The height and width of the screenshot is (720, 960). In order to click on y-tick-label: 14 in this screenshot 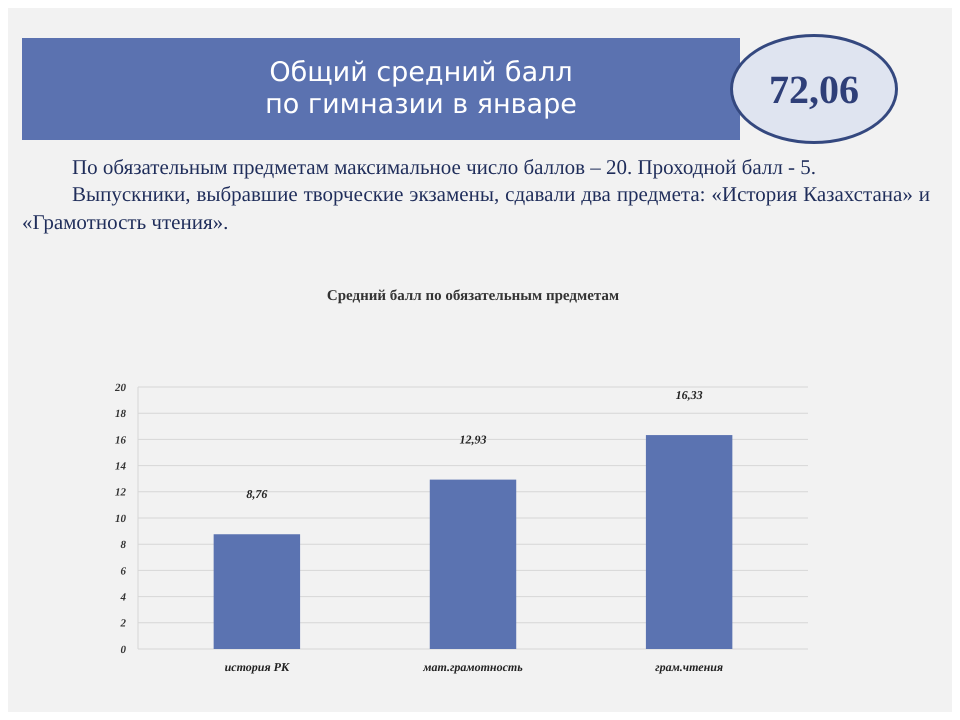, I will do `click(120, 466)`.